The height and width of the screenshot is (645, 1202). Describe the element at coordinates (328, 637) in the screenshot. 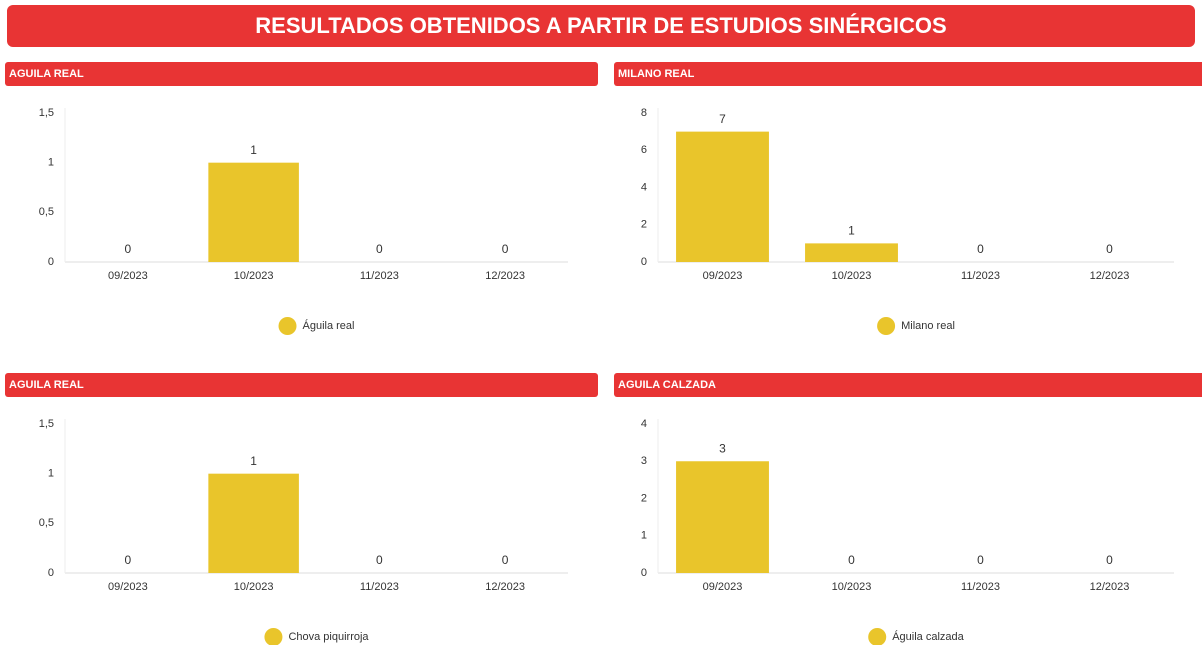

I see `legend-label: Chova piquirroja` at that location.